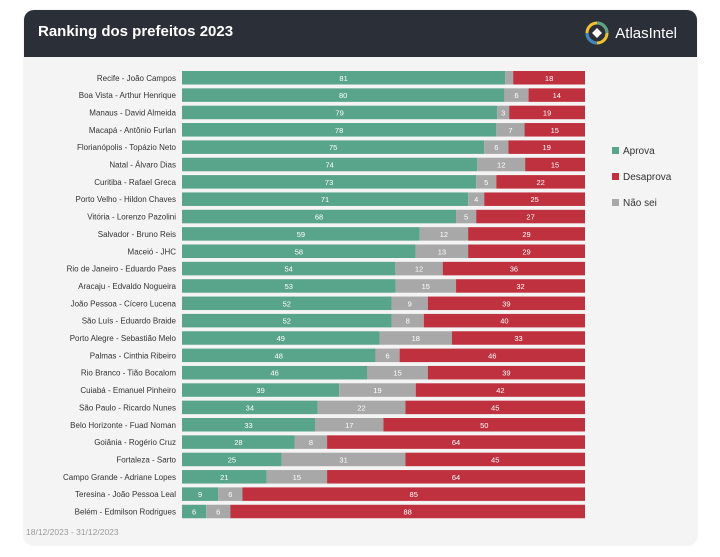 The image size is (720, 557). I want to click on category-label: Porto Velho - Hildon Chaves, so click(126, 199).